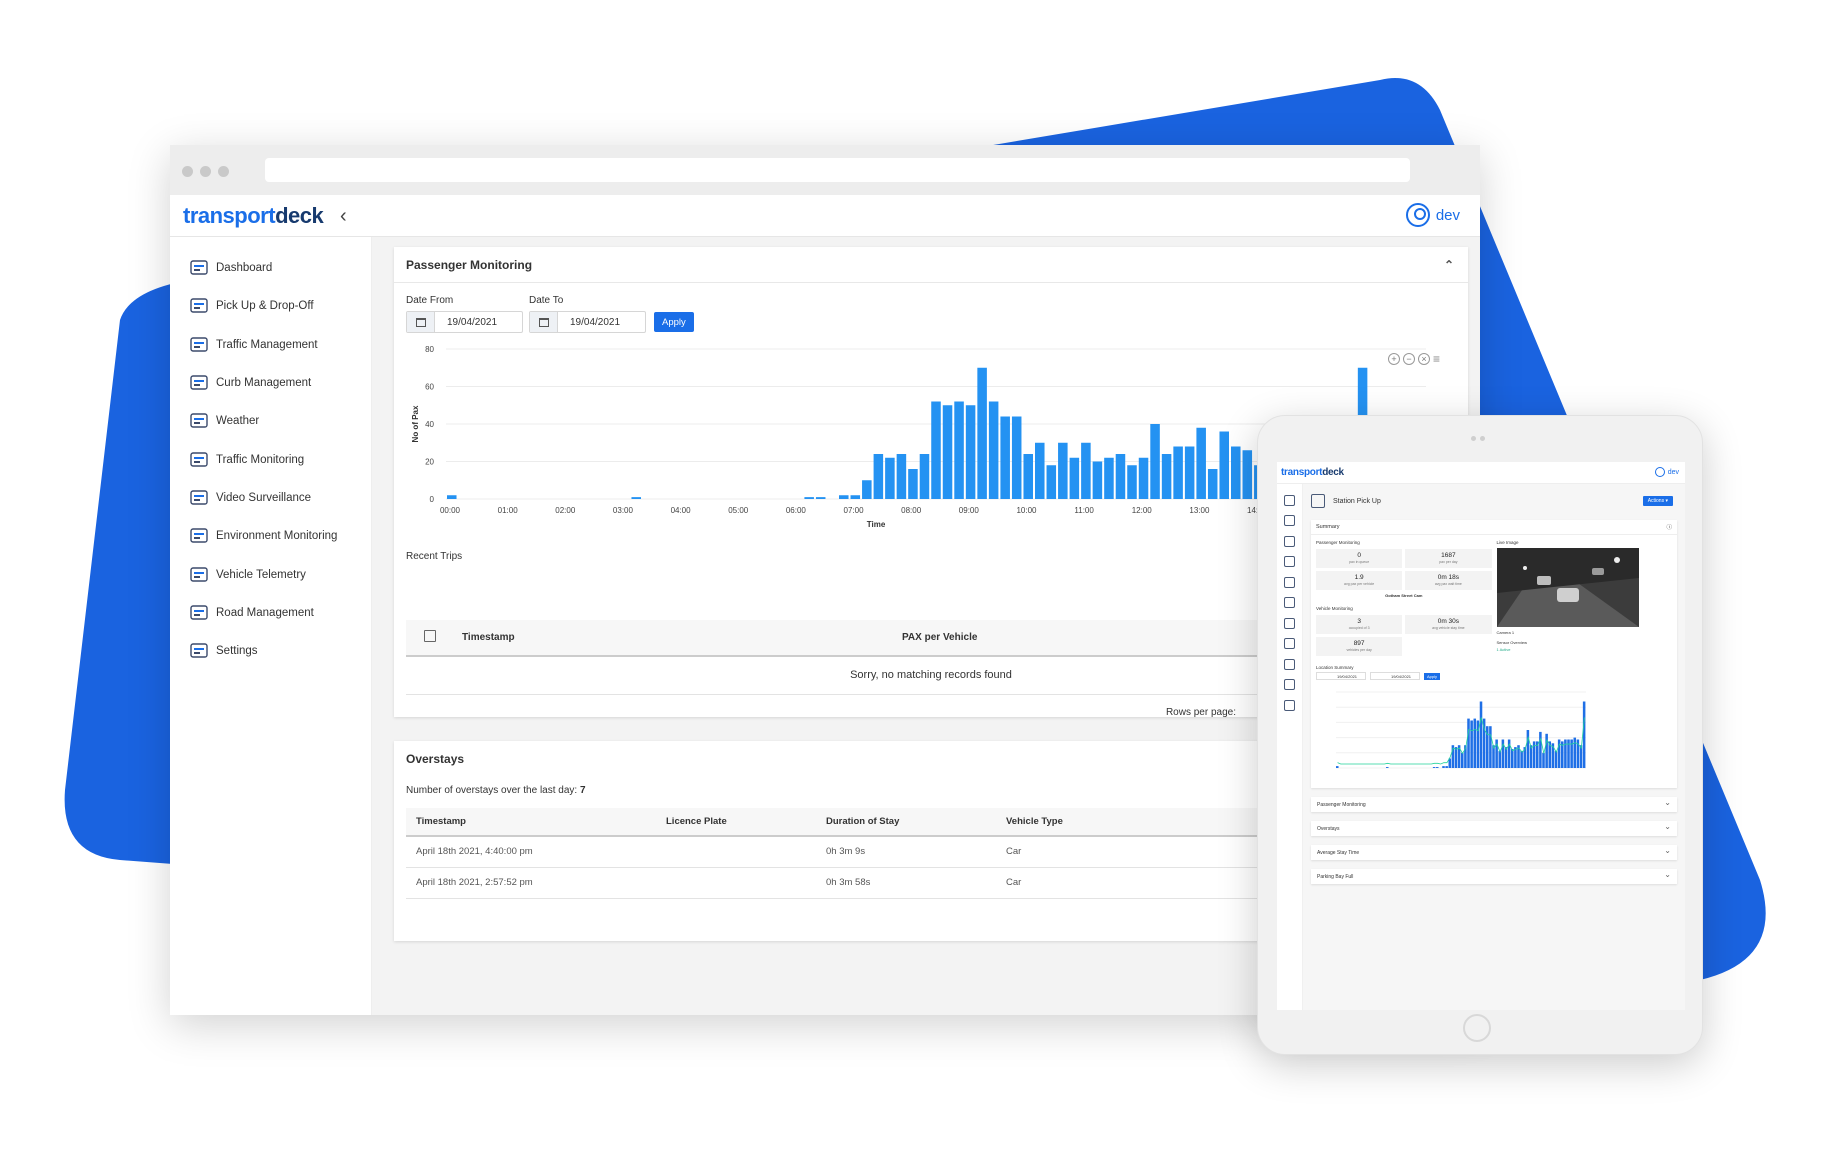 Image resolution: width=1840 pixels, height=1168 pixels. Describe the element at coordinates (1357, 501) in the screenshot. I see `page-title: Station Pick Up` at that location.